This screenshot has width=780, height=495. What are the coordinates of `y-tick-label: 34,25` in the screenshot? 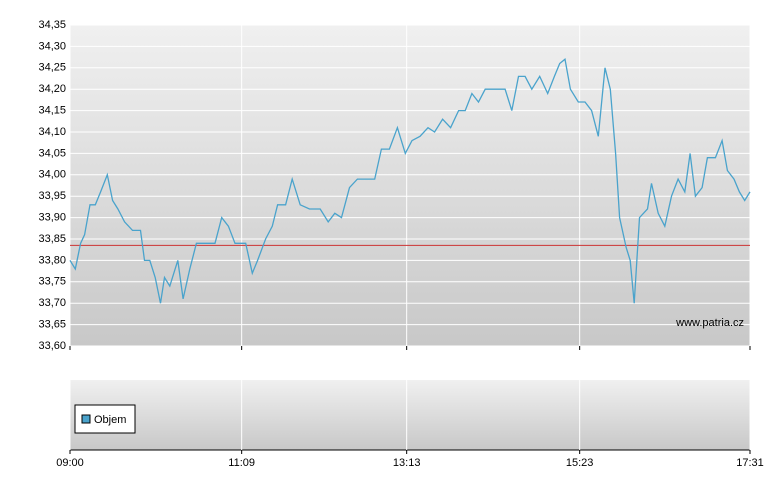 It's located at (52, 68).